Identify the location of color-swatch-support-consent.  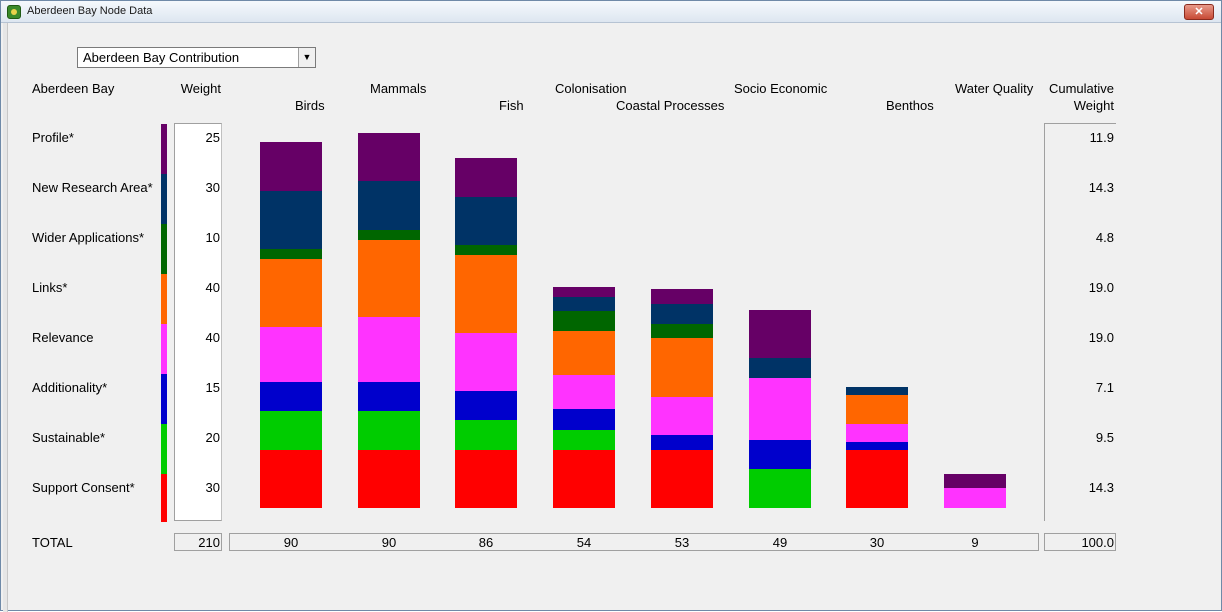
(164, 498).